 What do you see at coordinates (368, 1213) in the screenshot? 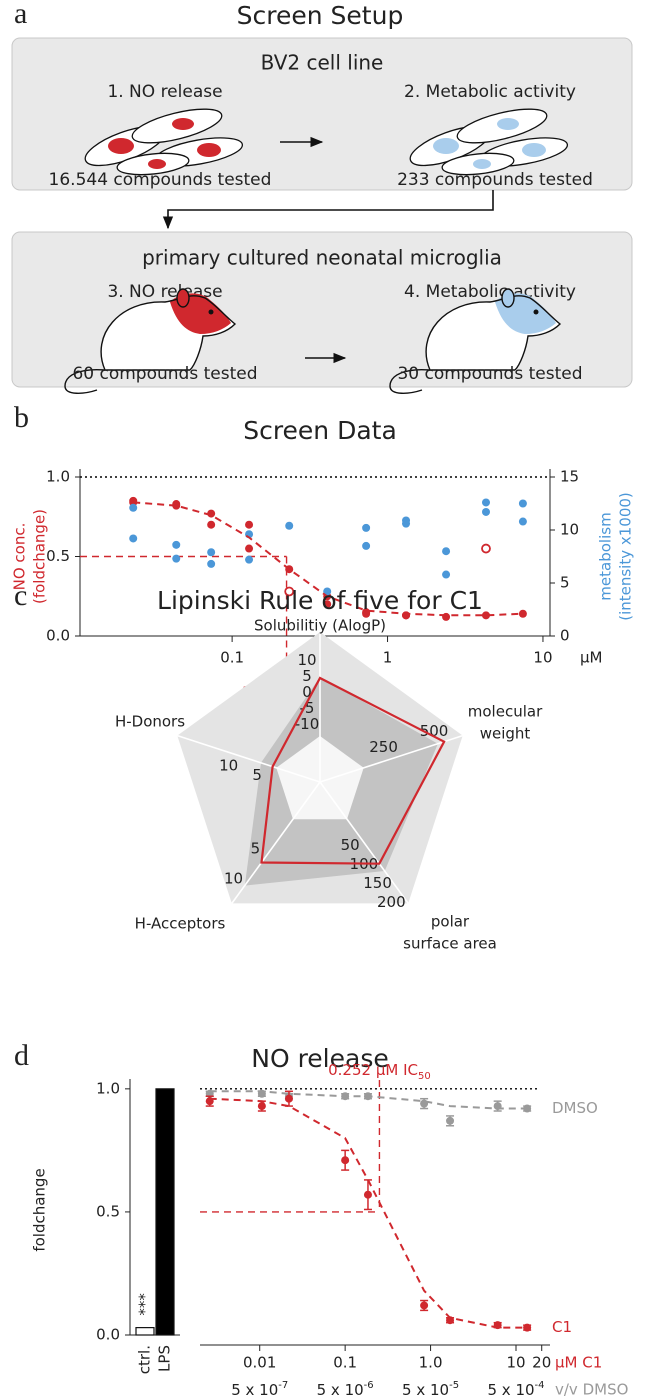
I see `fit-line` at bounding box center [368, 1213].